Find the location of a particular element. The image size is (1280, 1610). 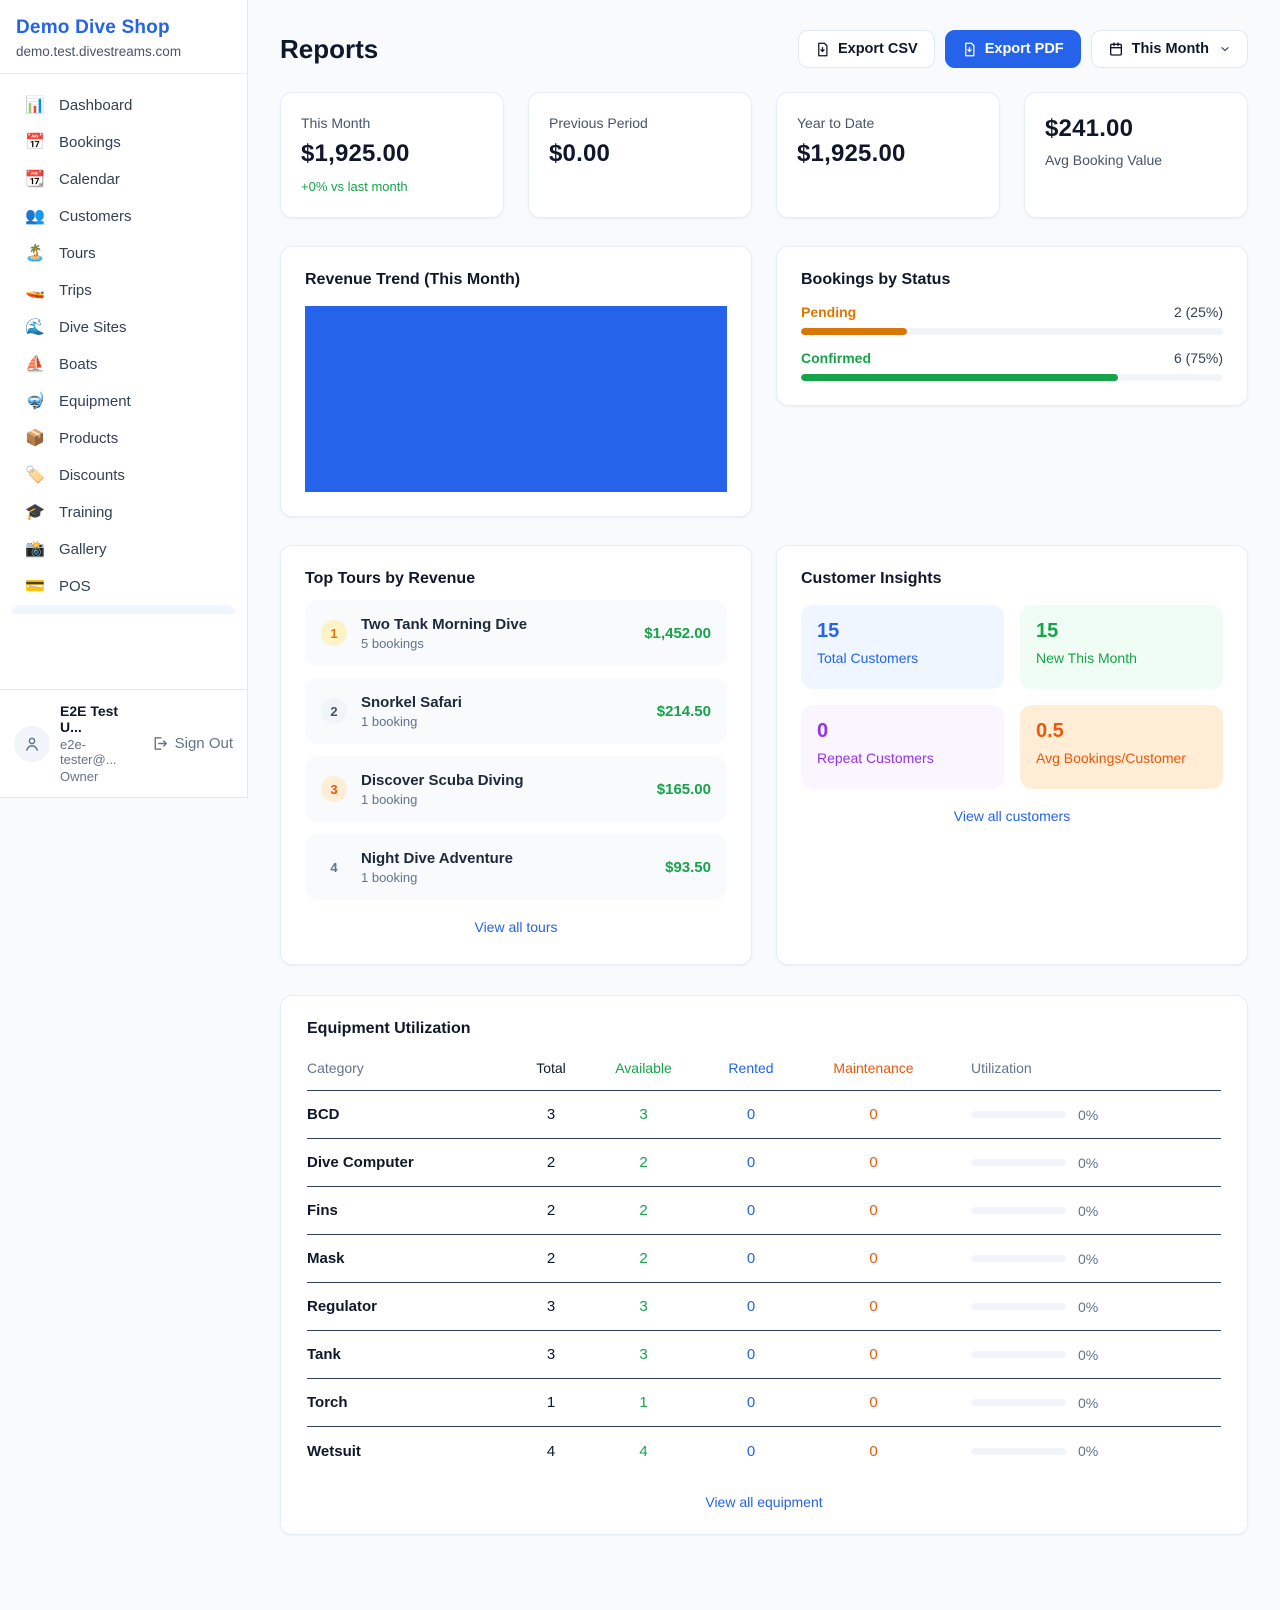

cell-available: 4 is located at coordinates (643, 1451).